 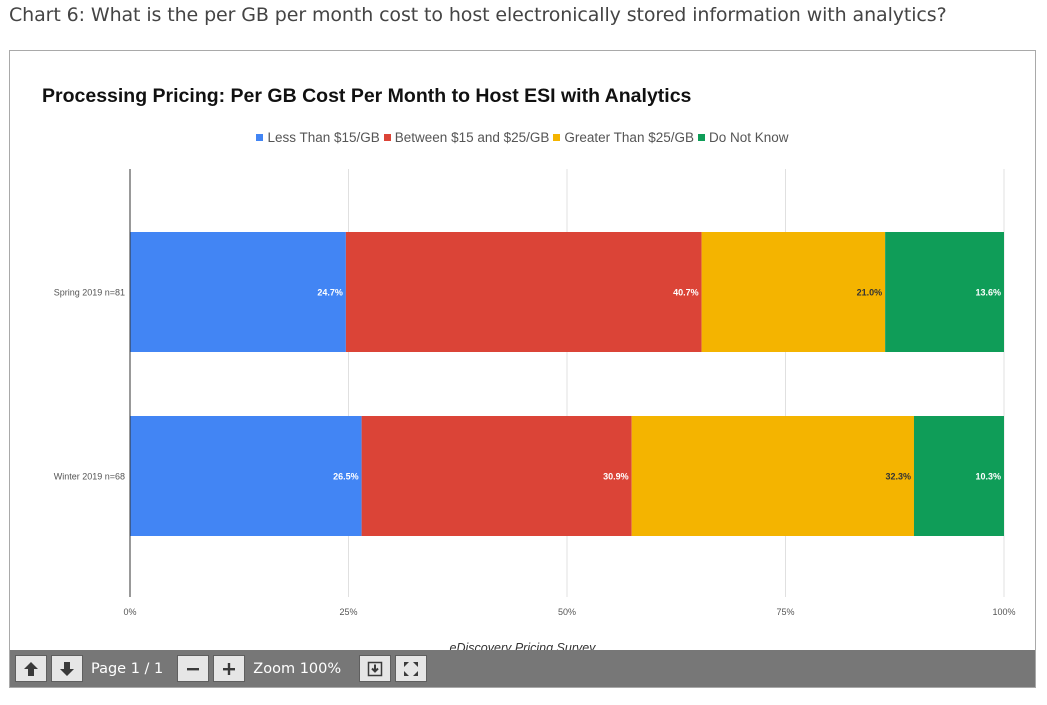 I want to click on download-button, so click(x=375, y=668).